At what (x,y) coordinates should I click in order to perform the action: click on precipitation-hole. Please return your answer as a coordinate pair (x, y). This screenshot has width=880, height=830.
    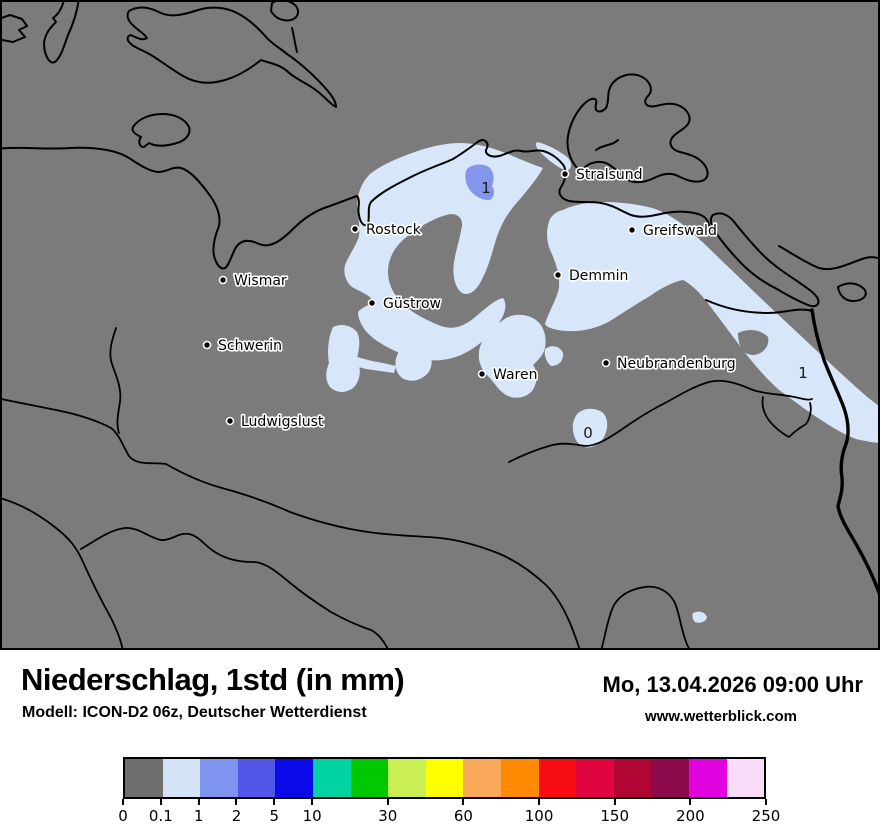
    Looking at the image, I should click on (753, 342).